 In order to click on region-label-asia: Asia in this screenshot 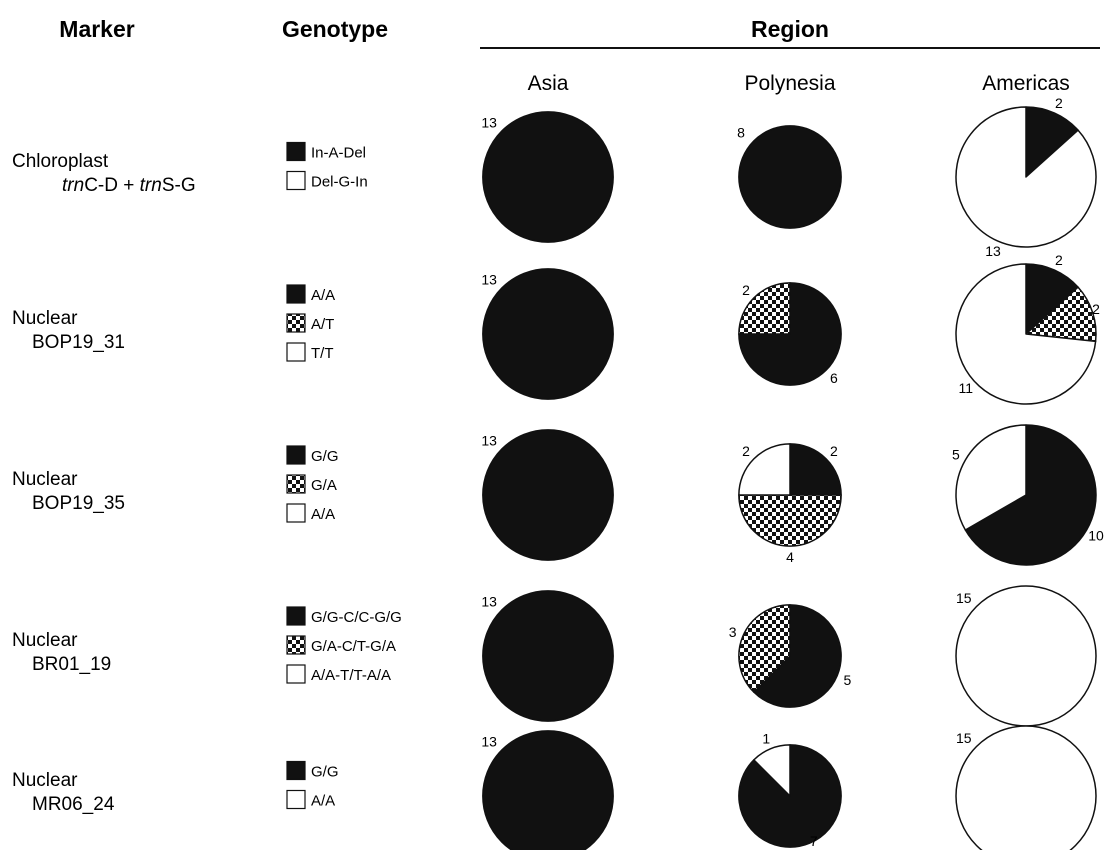, I will do `click(548, 83)`.